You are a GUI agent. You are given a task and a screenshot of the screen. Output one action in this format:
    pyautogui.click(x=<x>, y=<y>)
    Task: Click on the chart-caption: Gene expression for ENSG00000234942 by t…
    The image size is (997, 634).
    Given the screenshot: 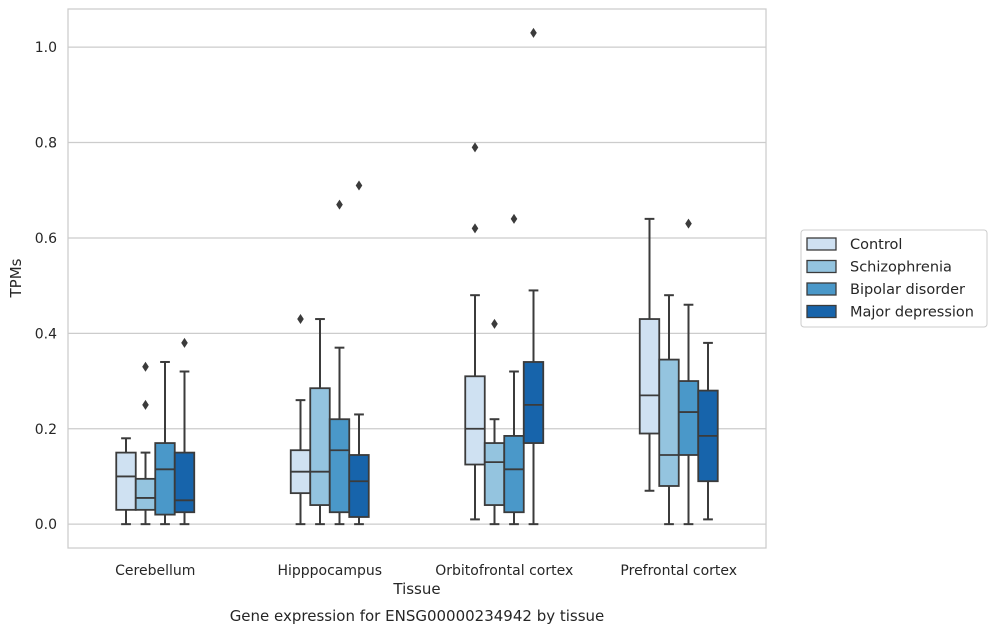 What is the action you would take?
    pyautogui.click(x=417, y=616)
    